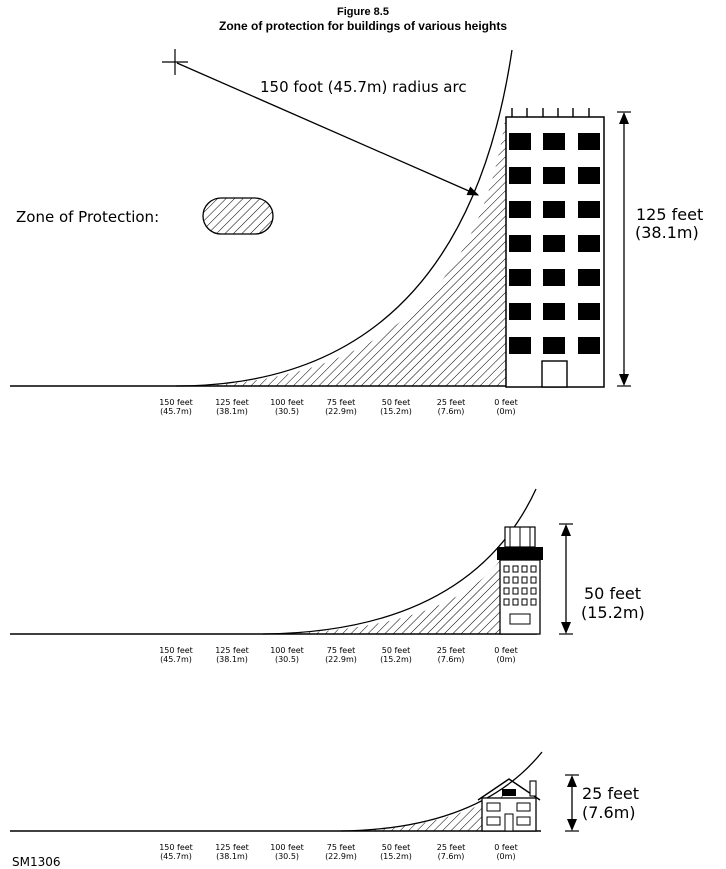 This screenshot has height=869, width=726. Describe the element at coordinates (509, 805) in the screenshot. I see `house` at that location.